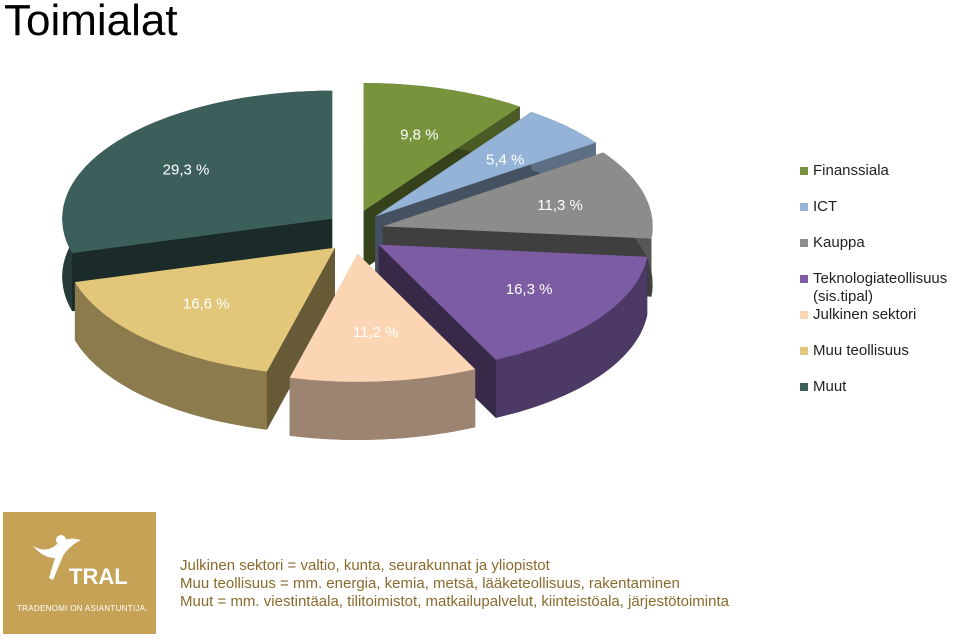 Image resolution: width=960 pixels, height=641 pixels. What do you see at coordinates (560, 205) in the screenshot?
I see `data-label: 11,3 %` at bounding box center [560, 205].